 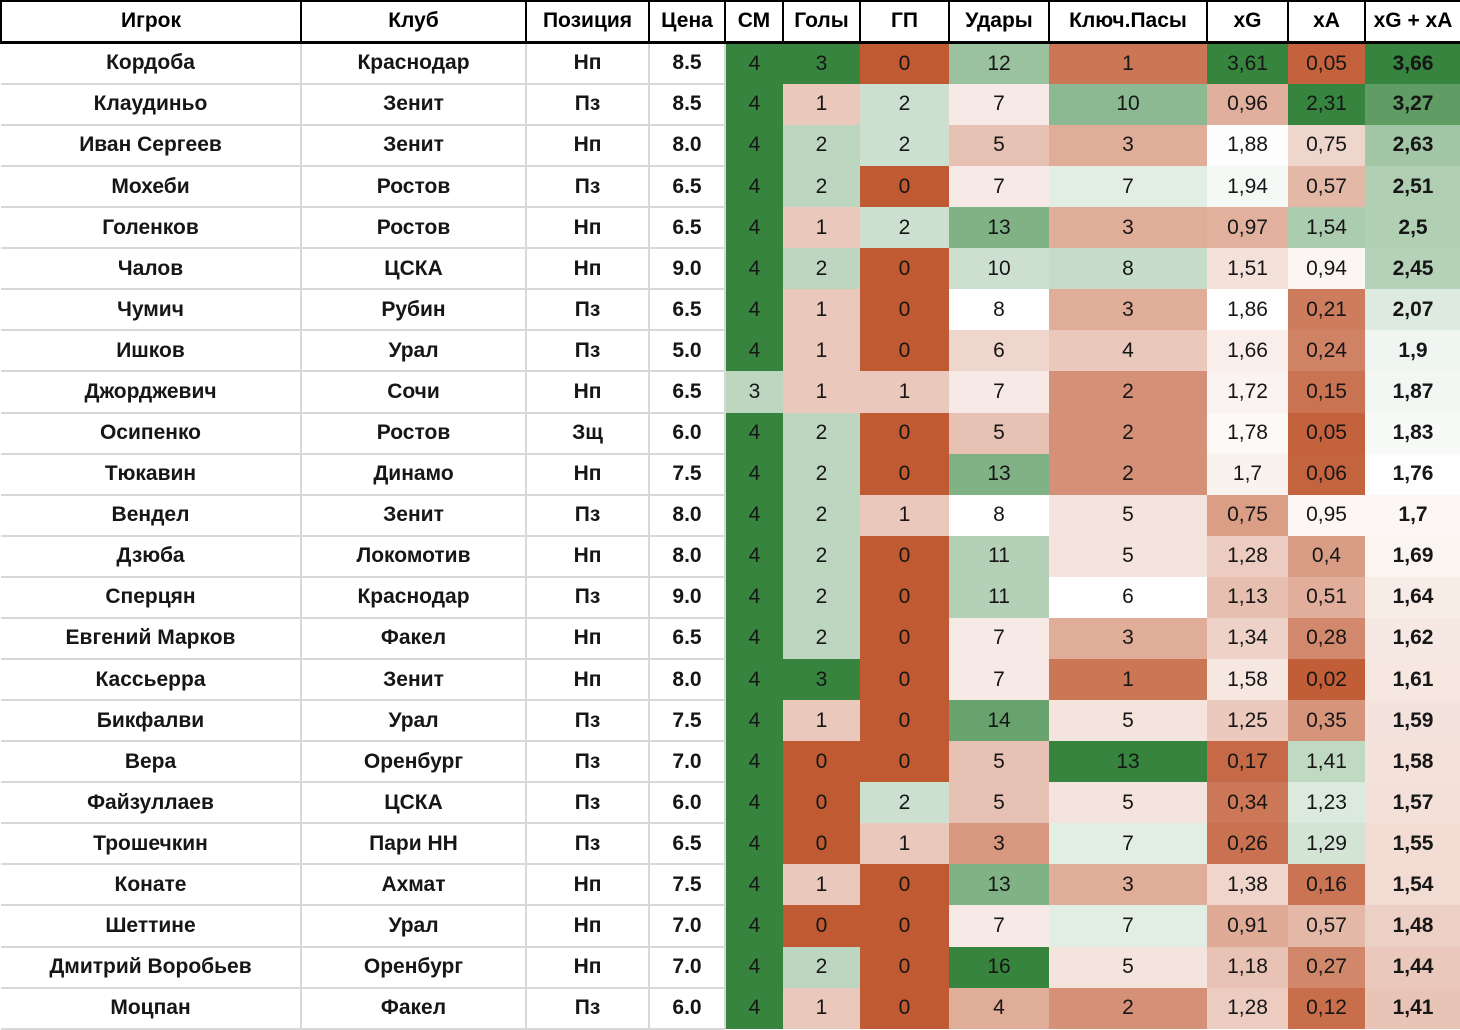 I want to click on cell-club: Зенит, so click(x=414, y=104).